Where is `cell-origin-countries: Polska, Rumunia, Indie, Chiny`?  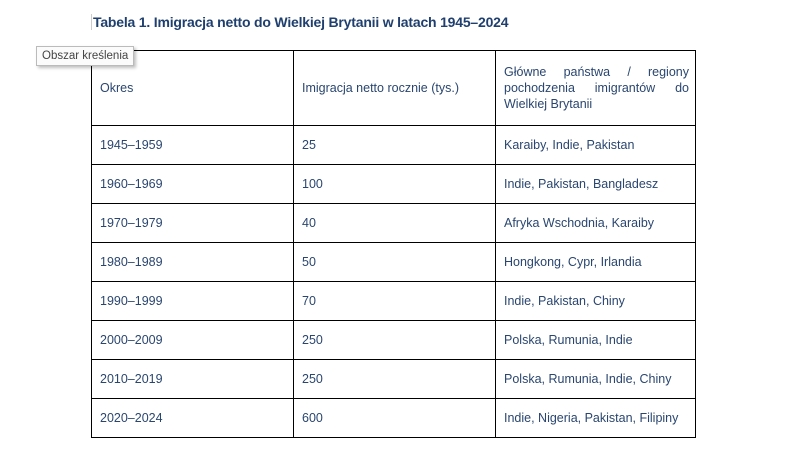 cell-origin-countries: Polska, Rumunia, Indie, Chiny is located at coordinates (595, 379).